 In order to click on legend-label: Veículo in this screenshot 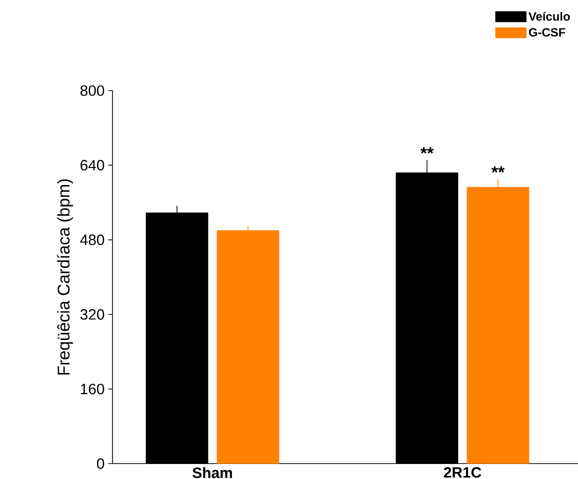, I will do `click(549, 16)`.